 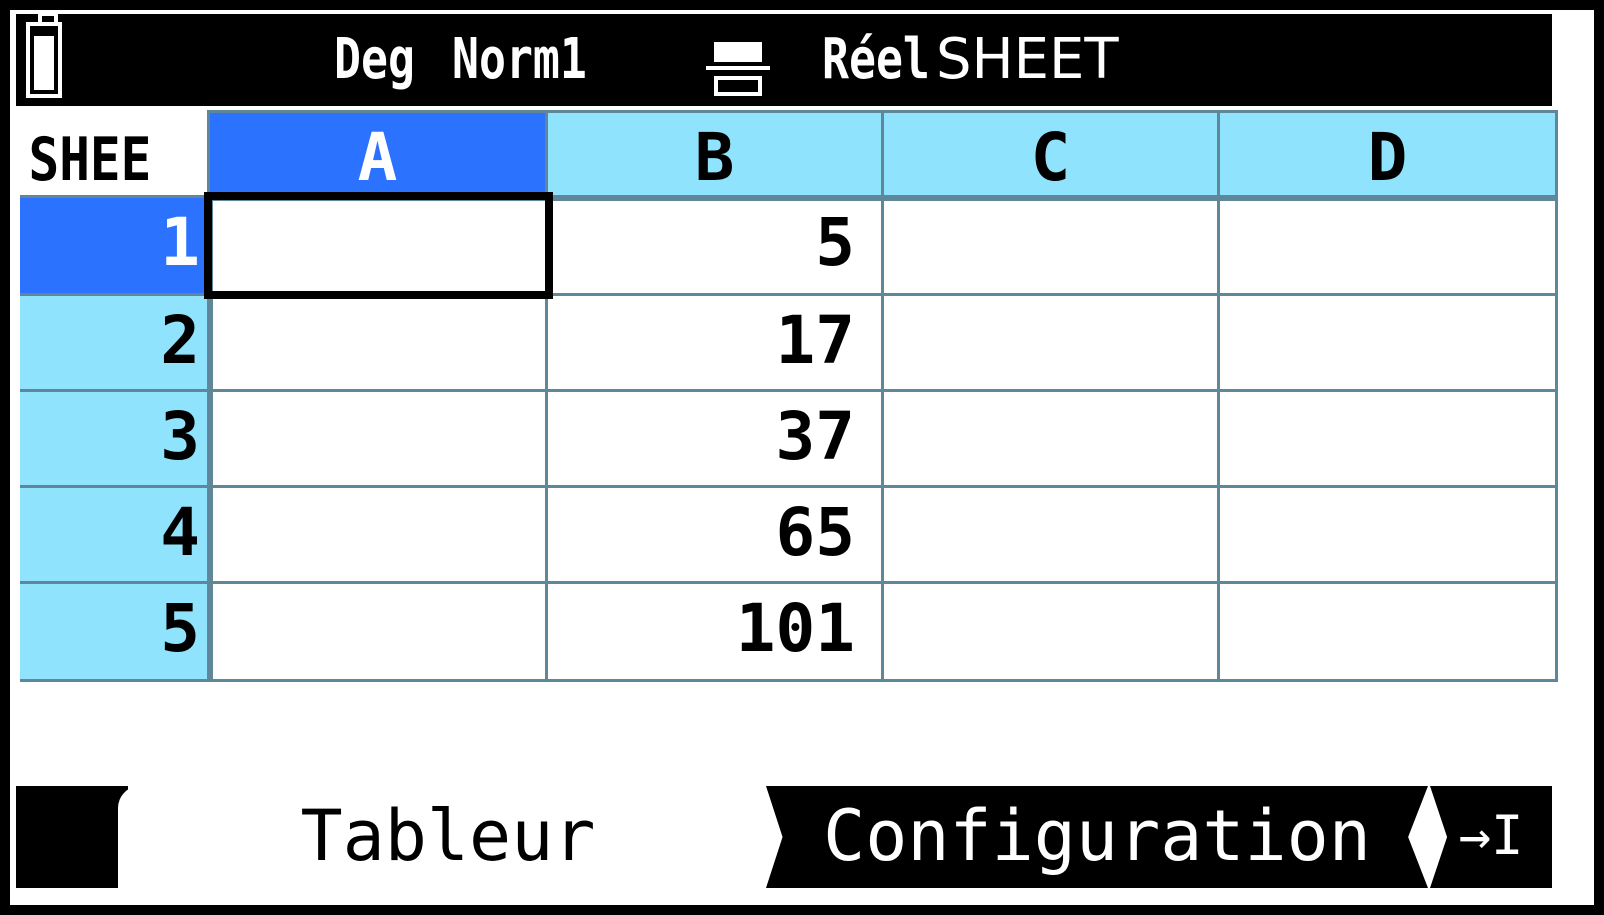 I want to click on angle-mode: Deg, so click(x=374, y=59).